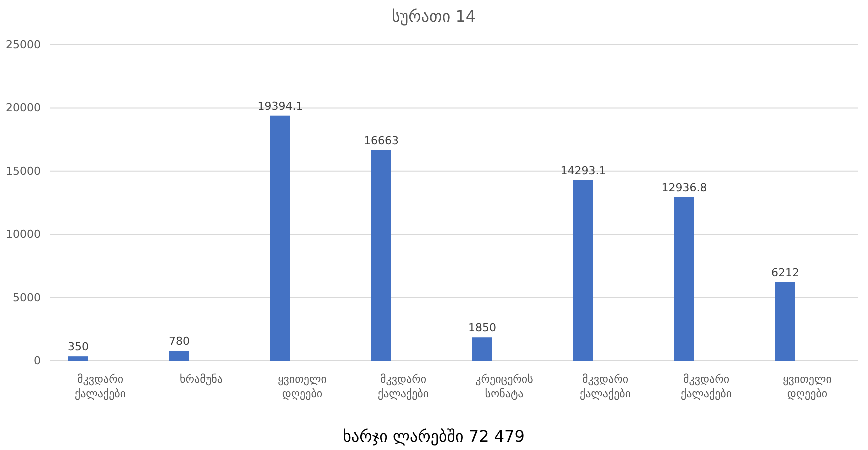  Describe the element at coordinates (381, 141) in the screenshot. I see `data-label: 16663` at that location.